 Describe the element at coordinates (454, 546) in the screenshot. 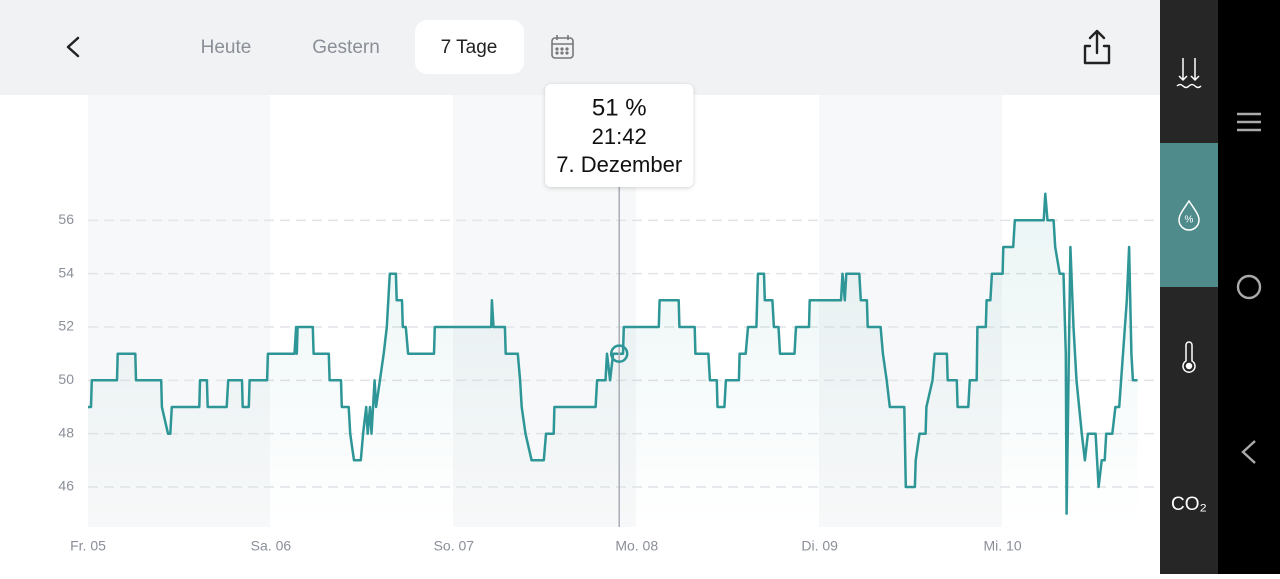

I see `x-tick-label: So. 07` at that location.